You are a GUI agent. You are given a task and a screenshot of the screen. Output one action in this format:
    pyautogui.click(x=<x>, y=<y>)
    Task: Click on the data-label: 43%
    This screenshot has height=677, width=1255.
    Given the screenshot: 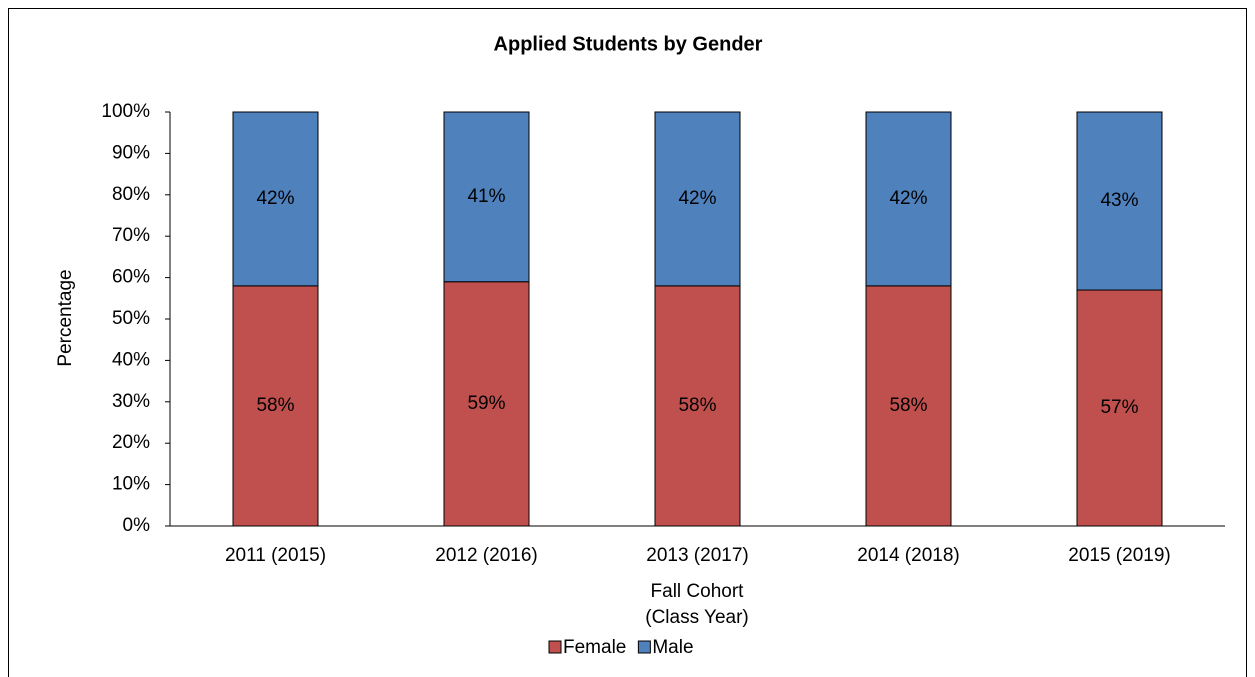 What is the action you would take?
    pyautogui.click(x=1119, y=200)
    